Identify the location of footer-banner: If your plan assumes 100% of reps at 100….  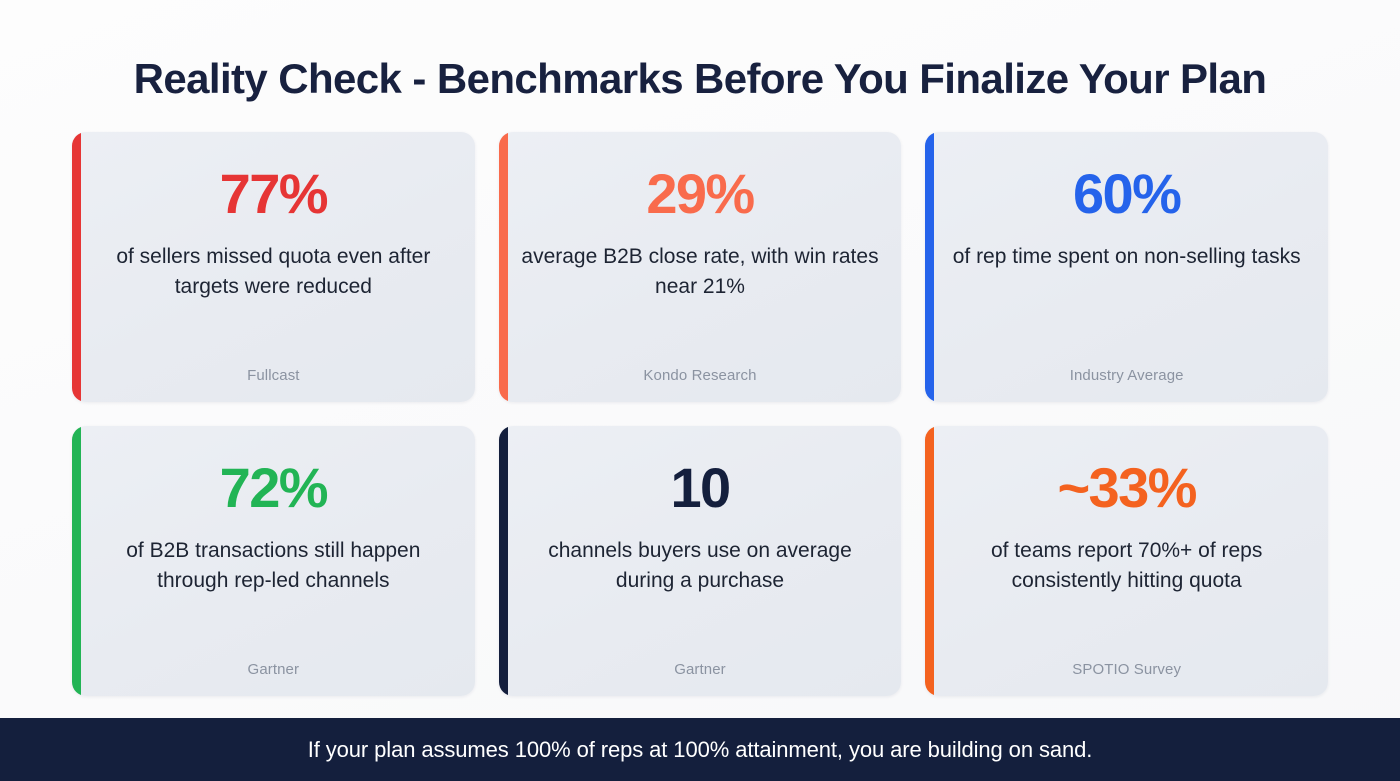
(700, 749).